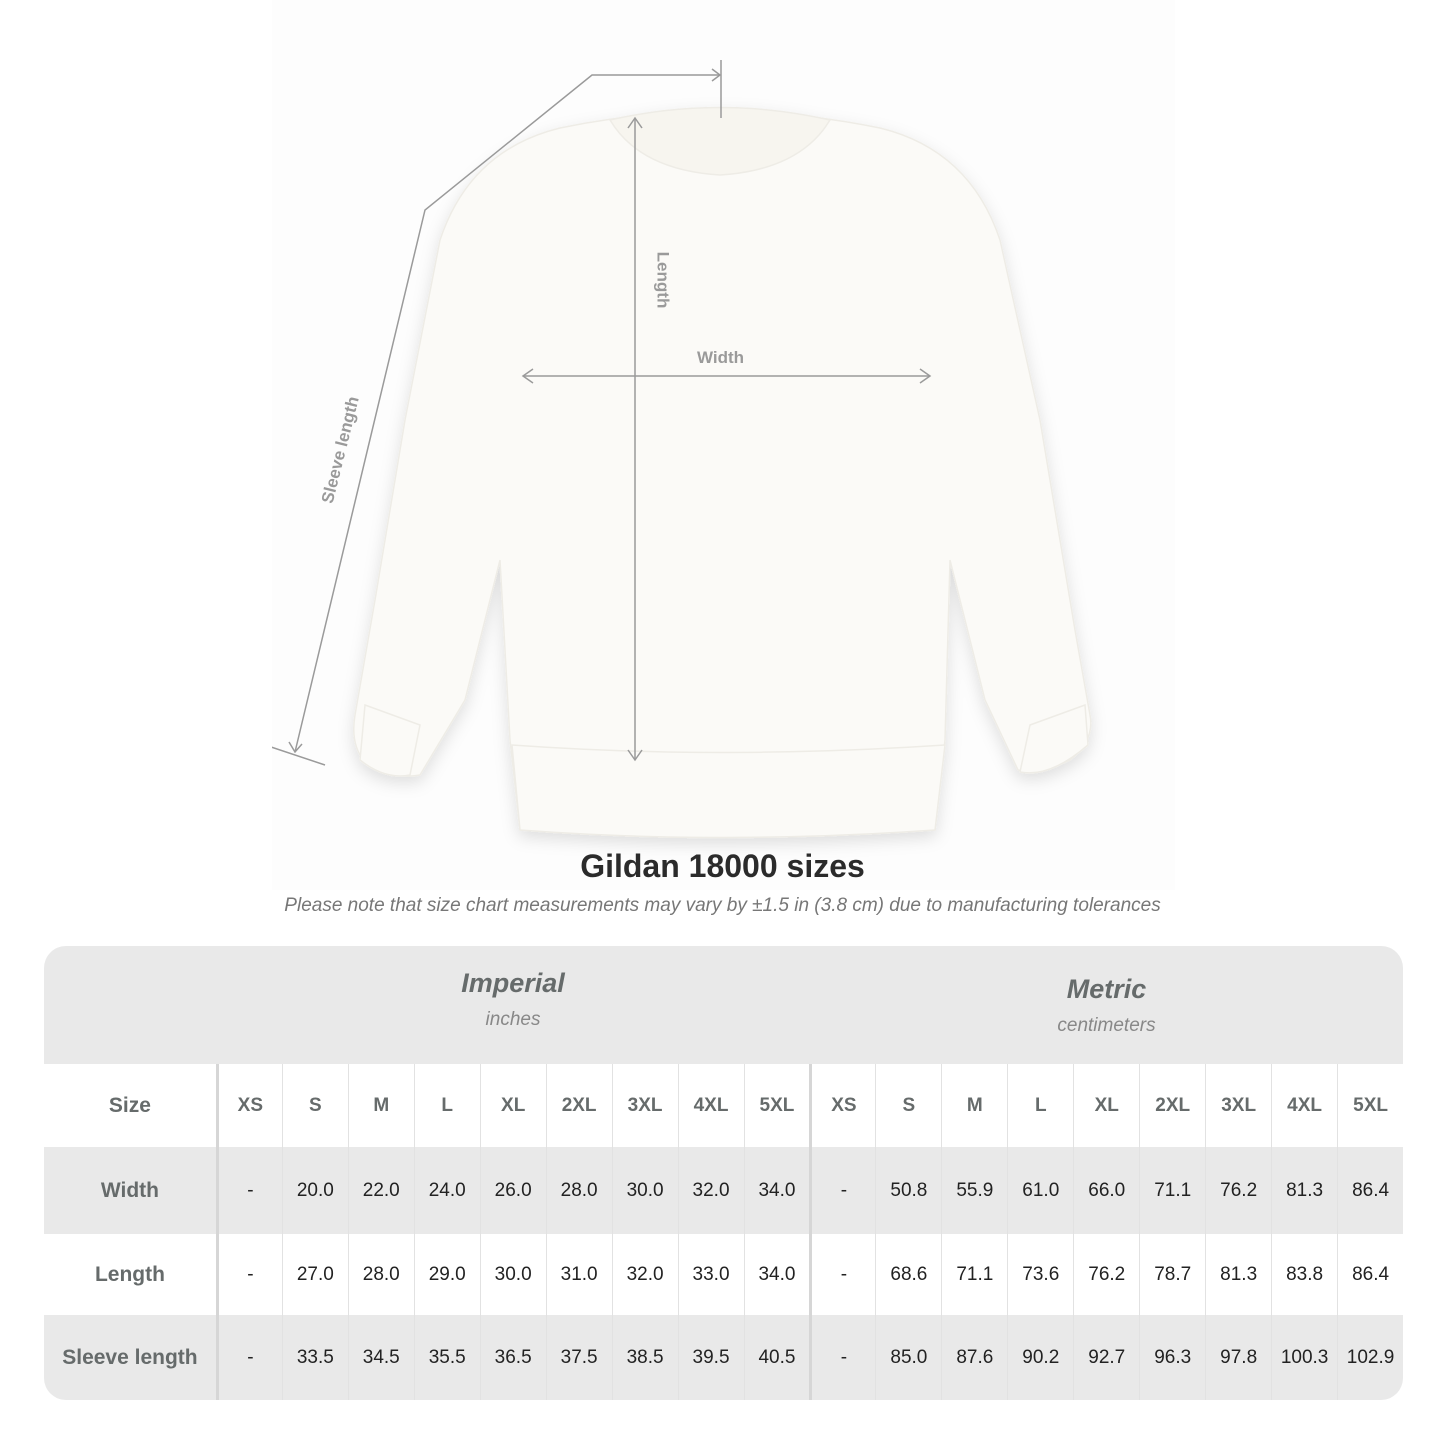 This screenshot has height=1445, width=1445. I want to click on value-cell: 66.0, so click(1106, 1190).